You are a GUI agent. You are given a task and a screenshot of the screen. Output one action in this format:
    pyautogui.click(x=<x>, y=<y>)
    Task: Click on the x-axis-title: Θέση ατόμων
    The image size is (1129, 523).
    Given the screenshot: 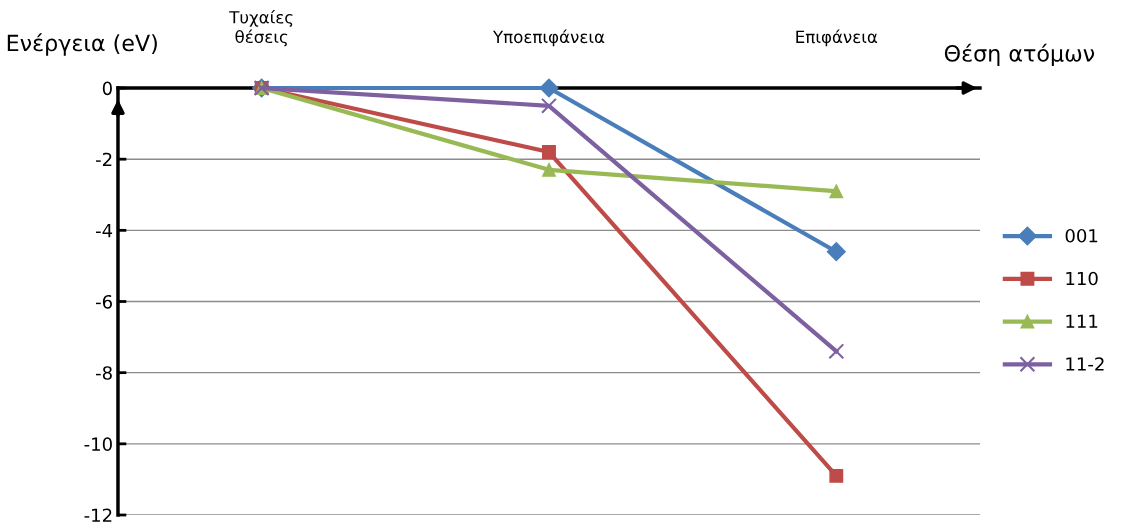 What is the action you would take?
    pyautogui.click(x=1019, y=55)
    